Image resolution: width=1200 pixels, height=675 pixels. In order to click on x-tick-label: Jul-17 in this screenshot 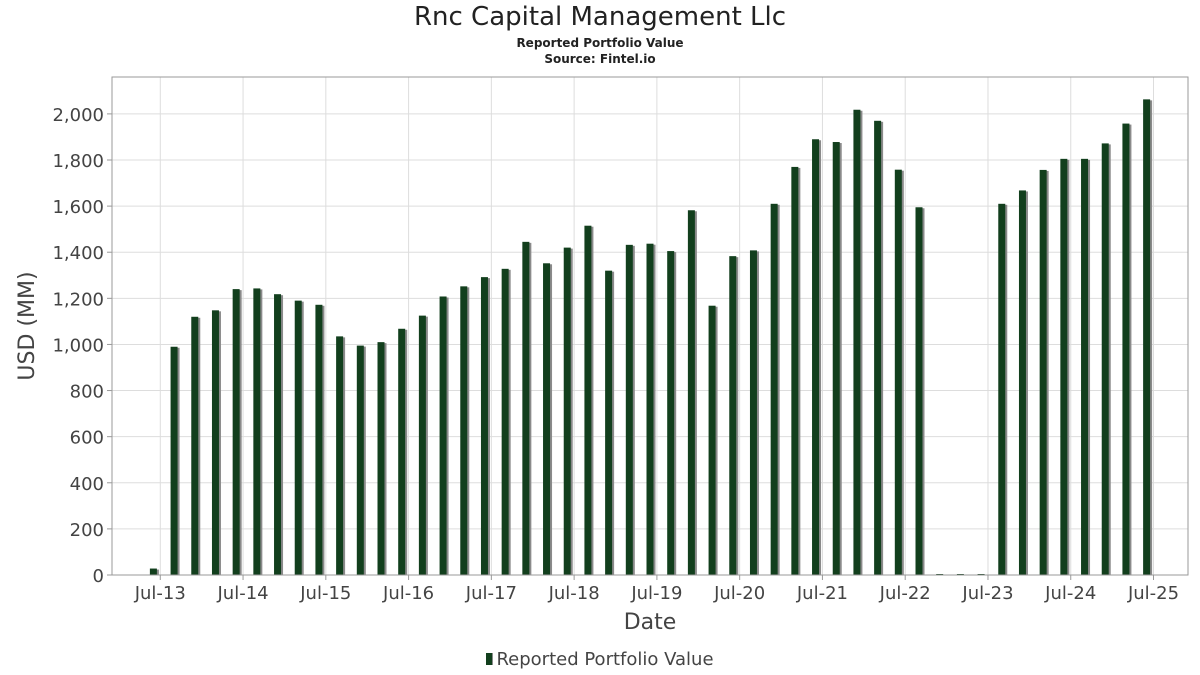, I will do `click(491, 593)`.